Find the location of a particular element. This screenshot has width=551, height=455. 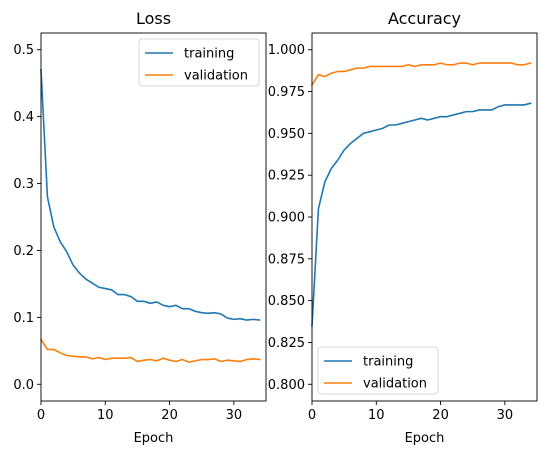

y-tick-label: 0.2 is located at coordinates (23, 251).